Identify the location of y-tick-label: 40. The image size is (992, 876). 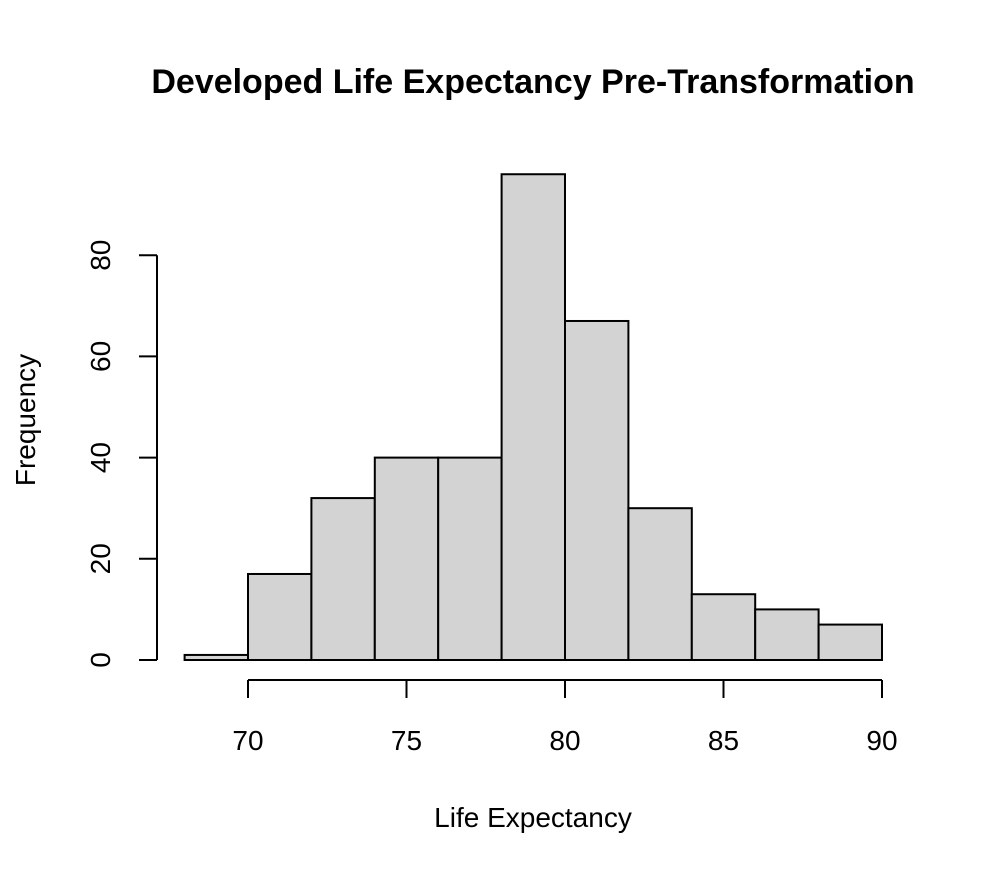
(100, 457).